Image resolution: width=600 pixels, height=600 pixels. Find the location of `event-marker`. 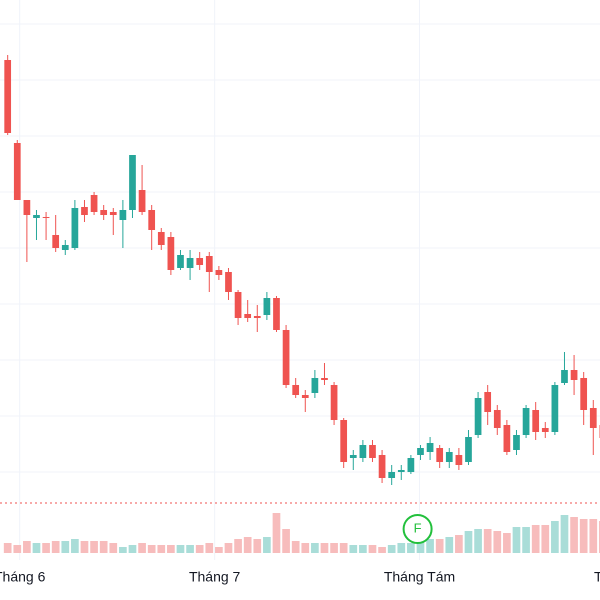

event-marker is located at coordinates (417, 529).